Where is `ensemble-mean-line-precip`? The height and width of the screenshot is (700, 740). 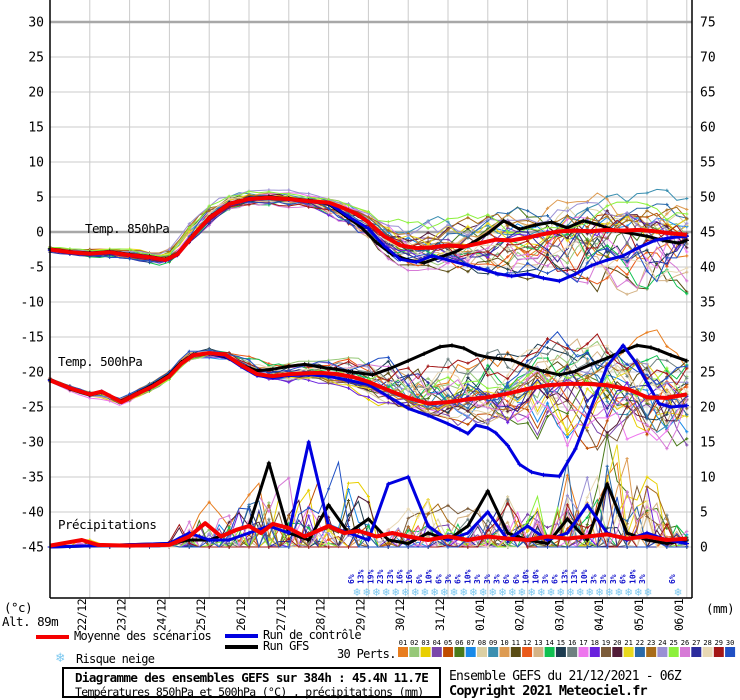 ensemble-mean-line-precip is located at coordinates (368, 534).